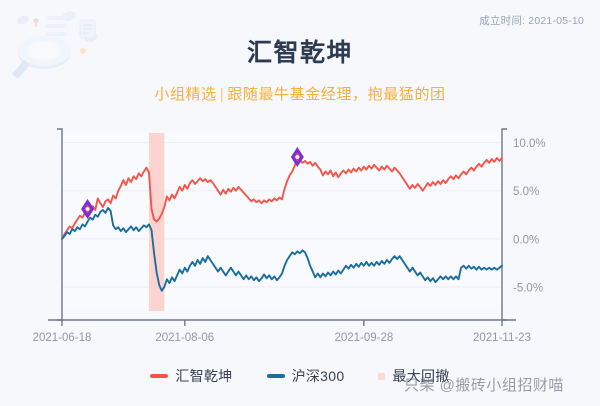  What do you see at coordinates (159, 376) in the screenshot?
I see `legend-swatch-fund` at bounding box center [159, 376].